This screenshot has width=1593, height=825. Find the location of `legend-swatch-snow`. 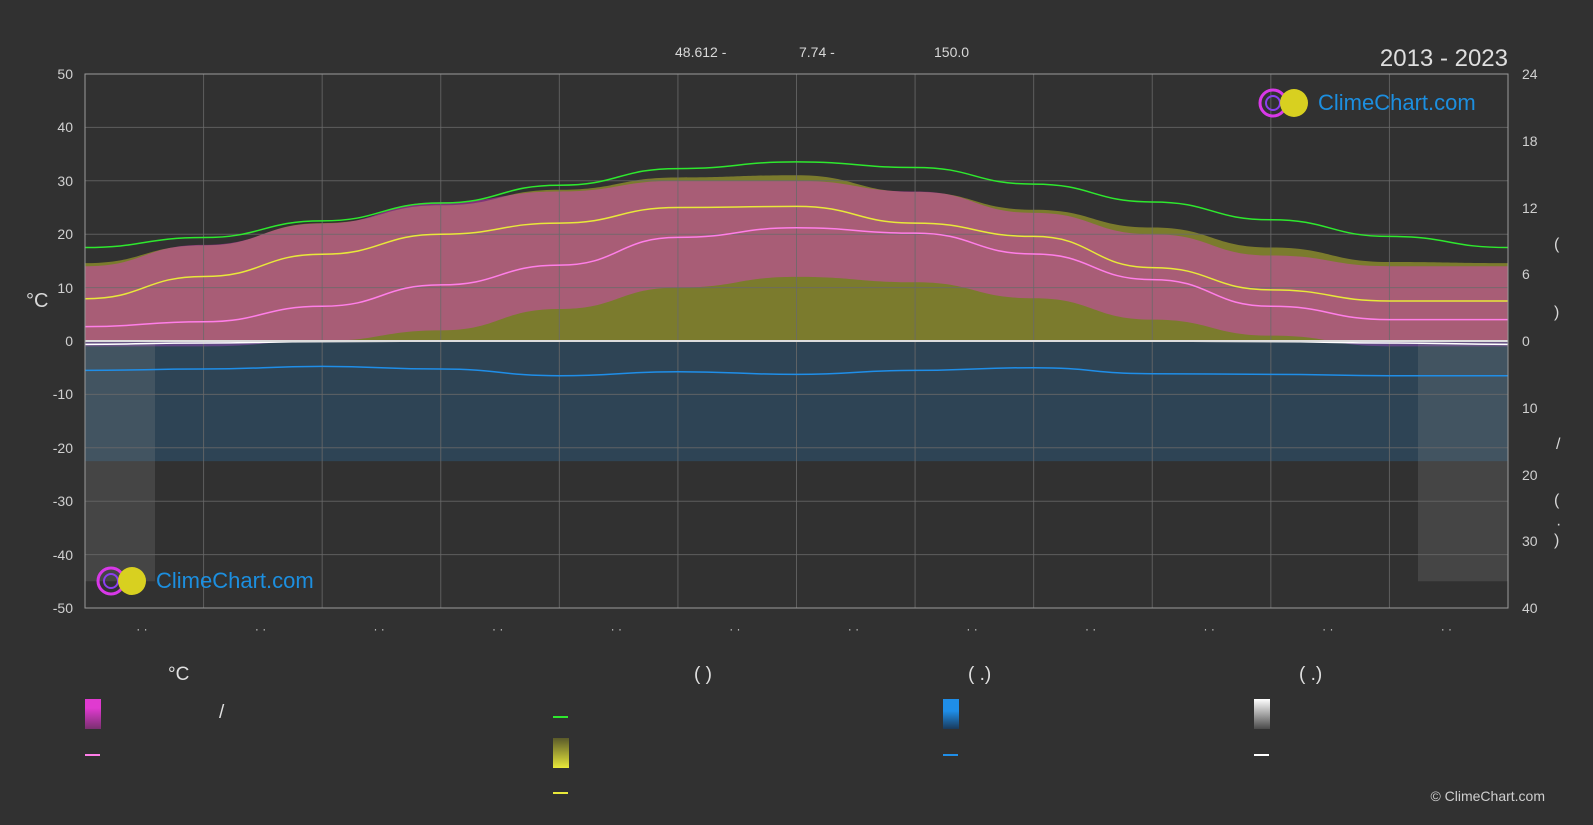

legend-swatch-snow is located at coordinates (1262, 714).